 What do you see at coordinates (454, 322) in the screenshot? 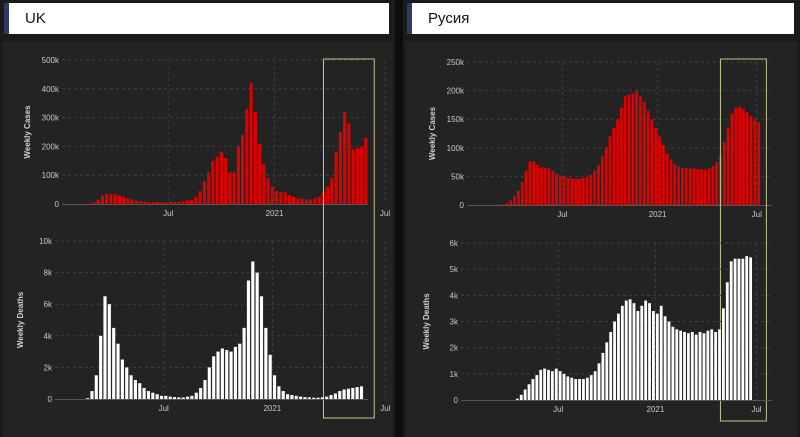
I see `y-tick-label: 3k` at bounding box center [454, 322].